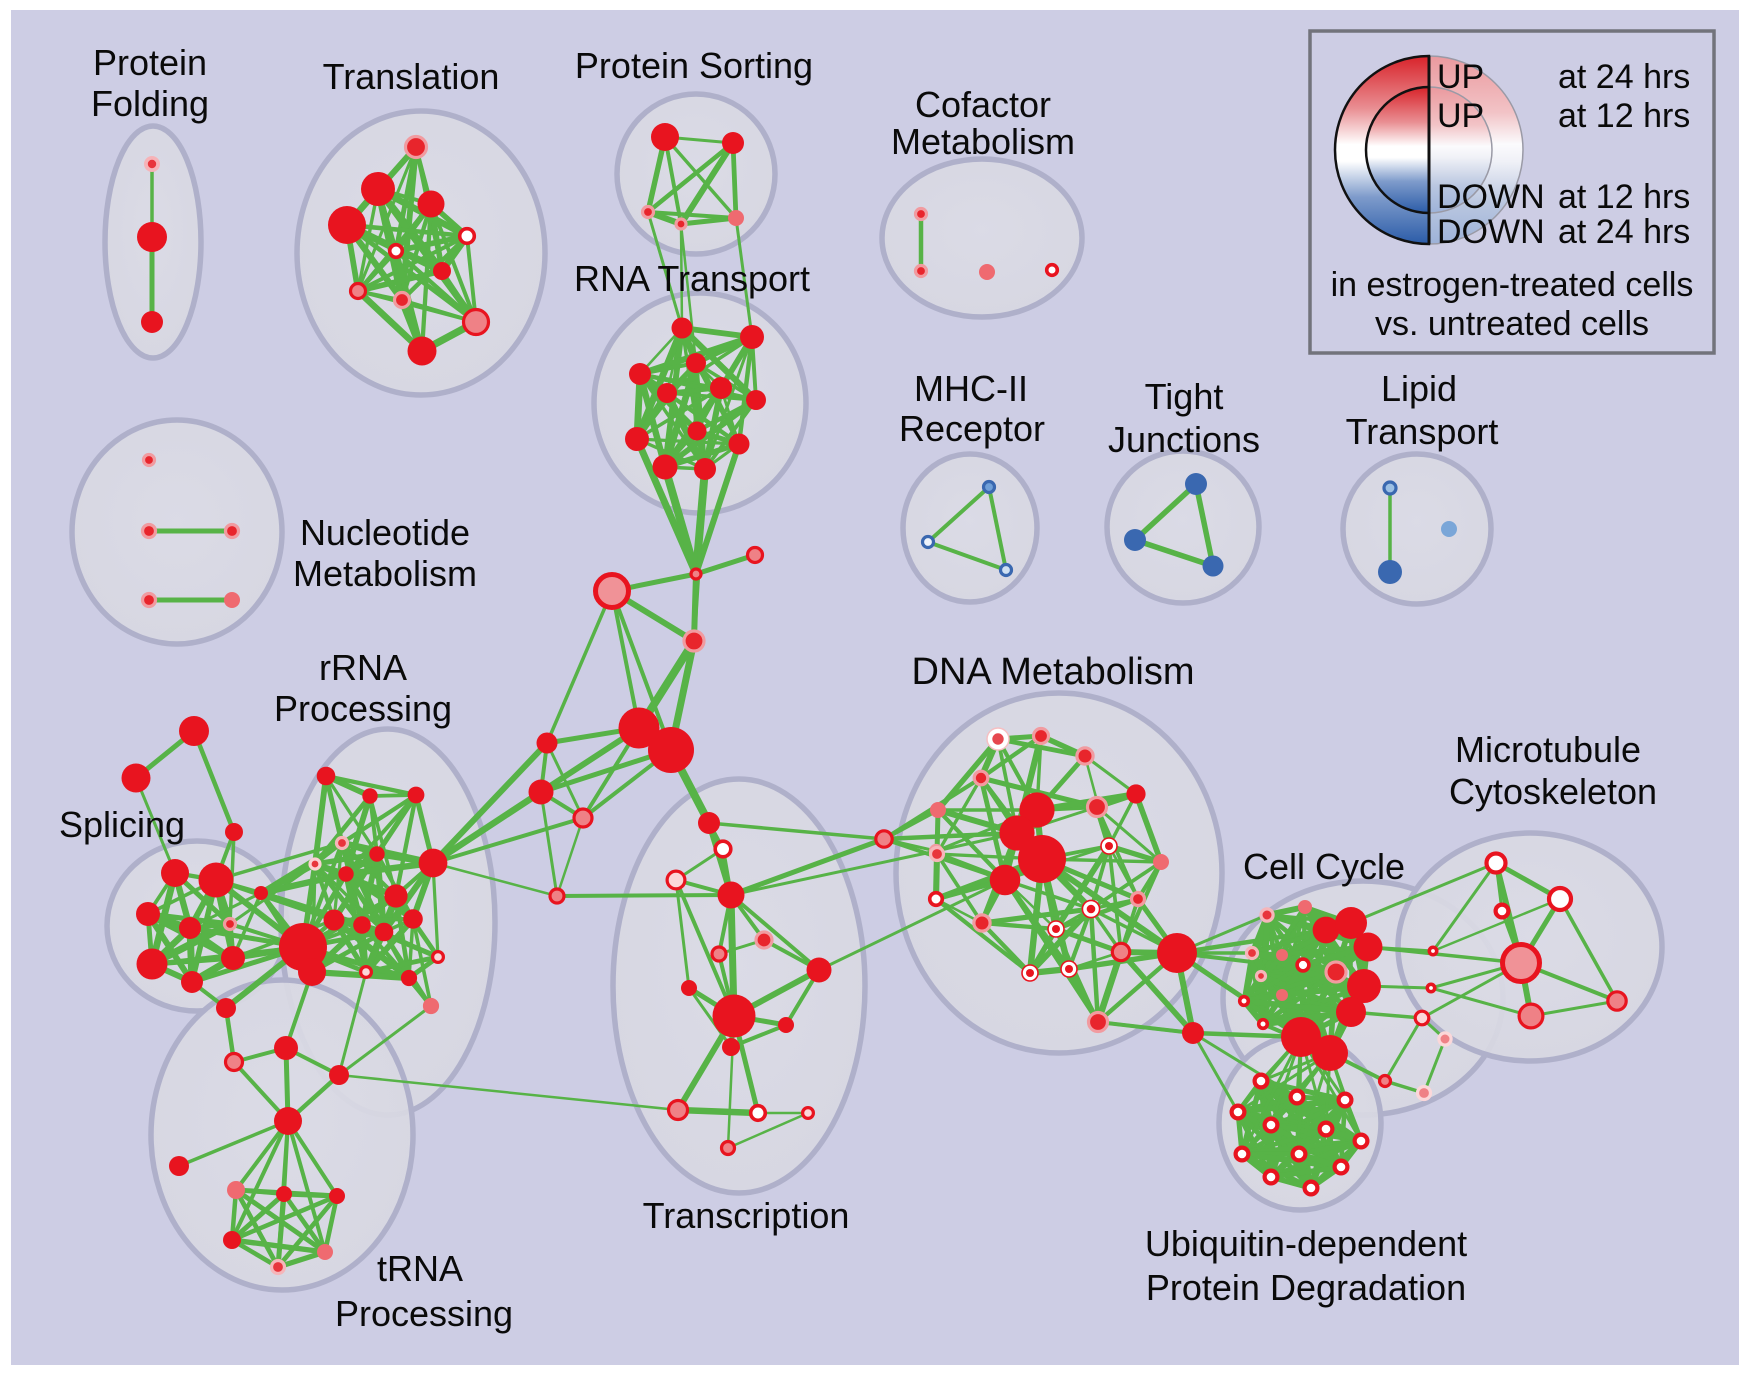 The height and width of the screenshot is (1376, 1750). What do you see at coordinates (694, 65) in the screenshot?
I see `svg-text: Protein Sorting` at bounding box center [694, 65].